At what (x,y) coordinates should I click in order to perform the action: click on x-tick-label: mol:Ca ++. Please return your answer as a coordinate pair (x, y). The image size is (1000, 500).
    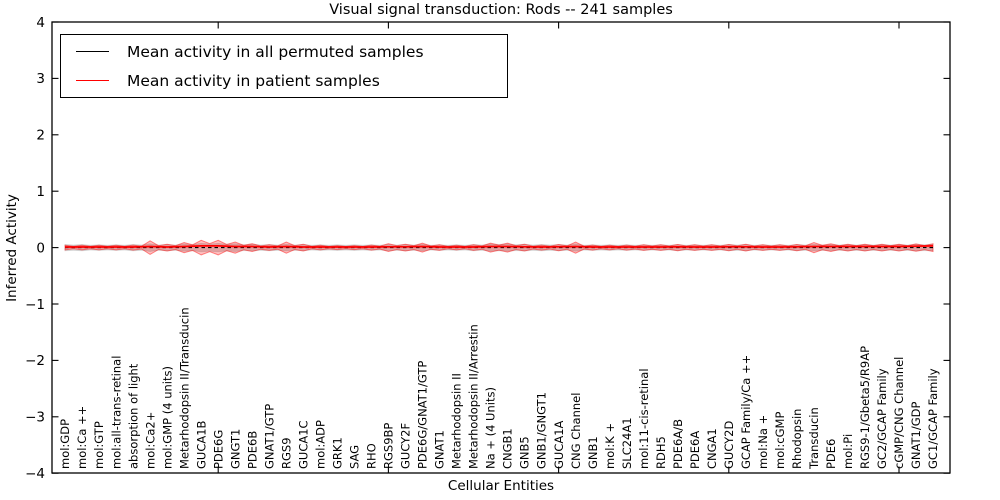
    Looking at the image, I should click on (82, 437).